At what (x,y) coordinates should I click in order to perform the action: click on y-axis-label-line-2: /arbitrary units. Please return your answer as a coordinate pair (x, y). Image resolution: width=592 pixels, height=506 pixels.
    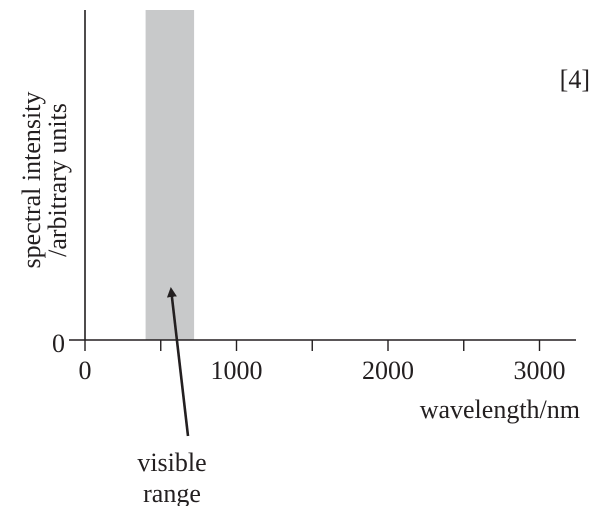
    Looking at the image, I should click on (57, 180).